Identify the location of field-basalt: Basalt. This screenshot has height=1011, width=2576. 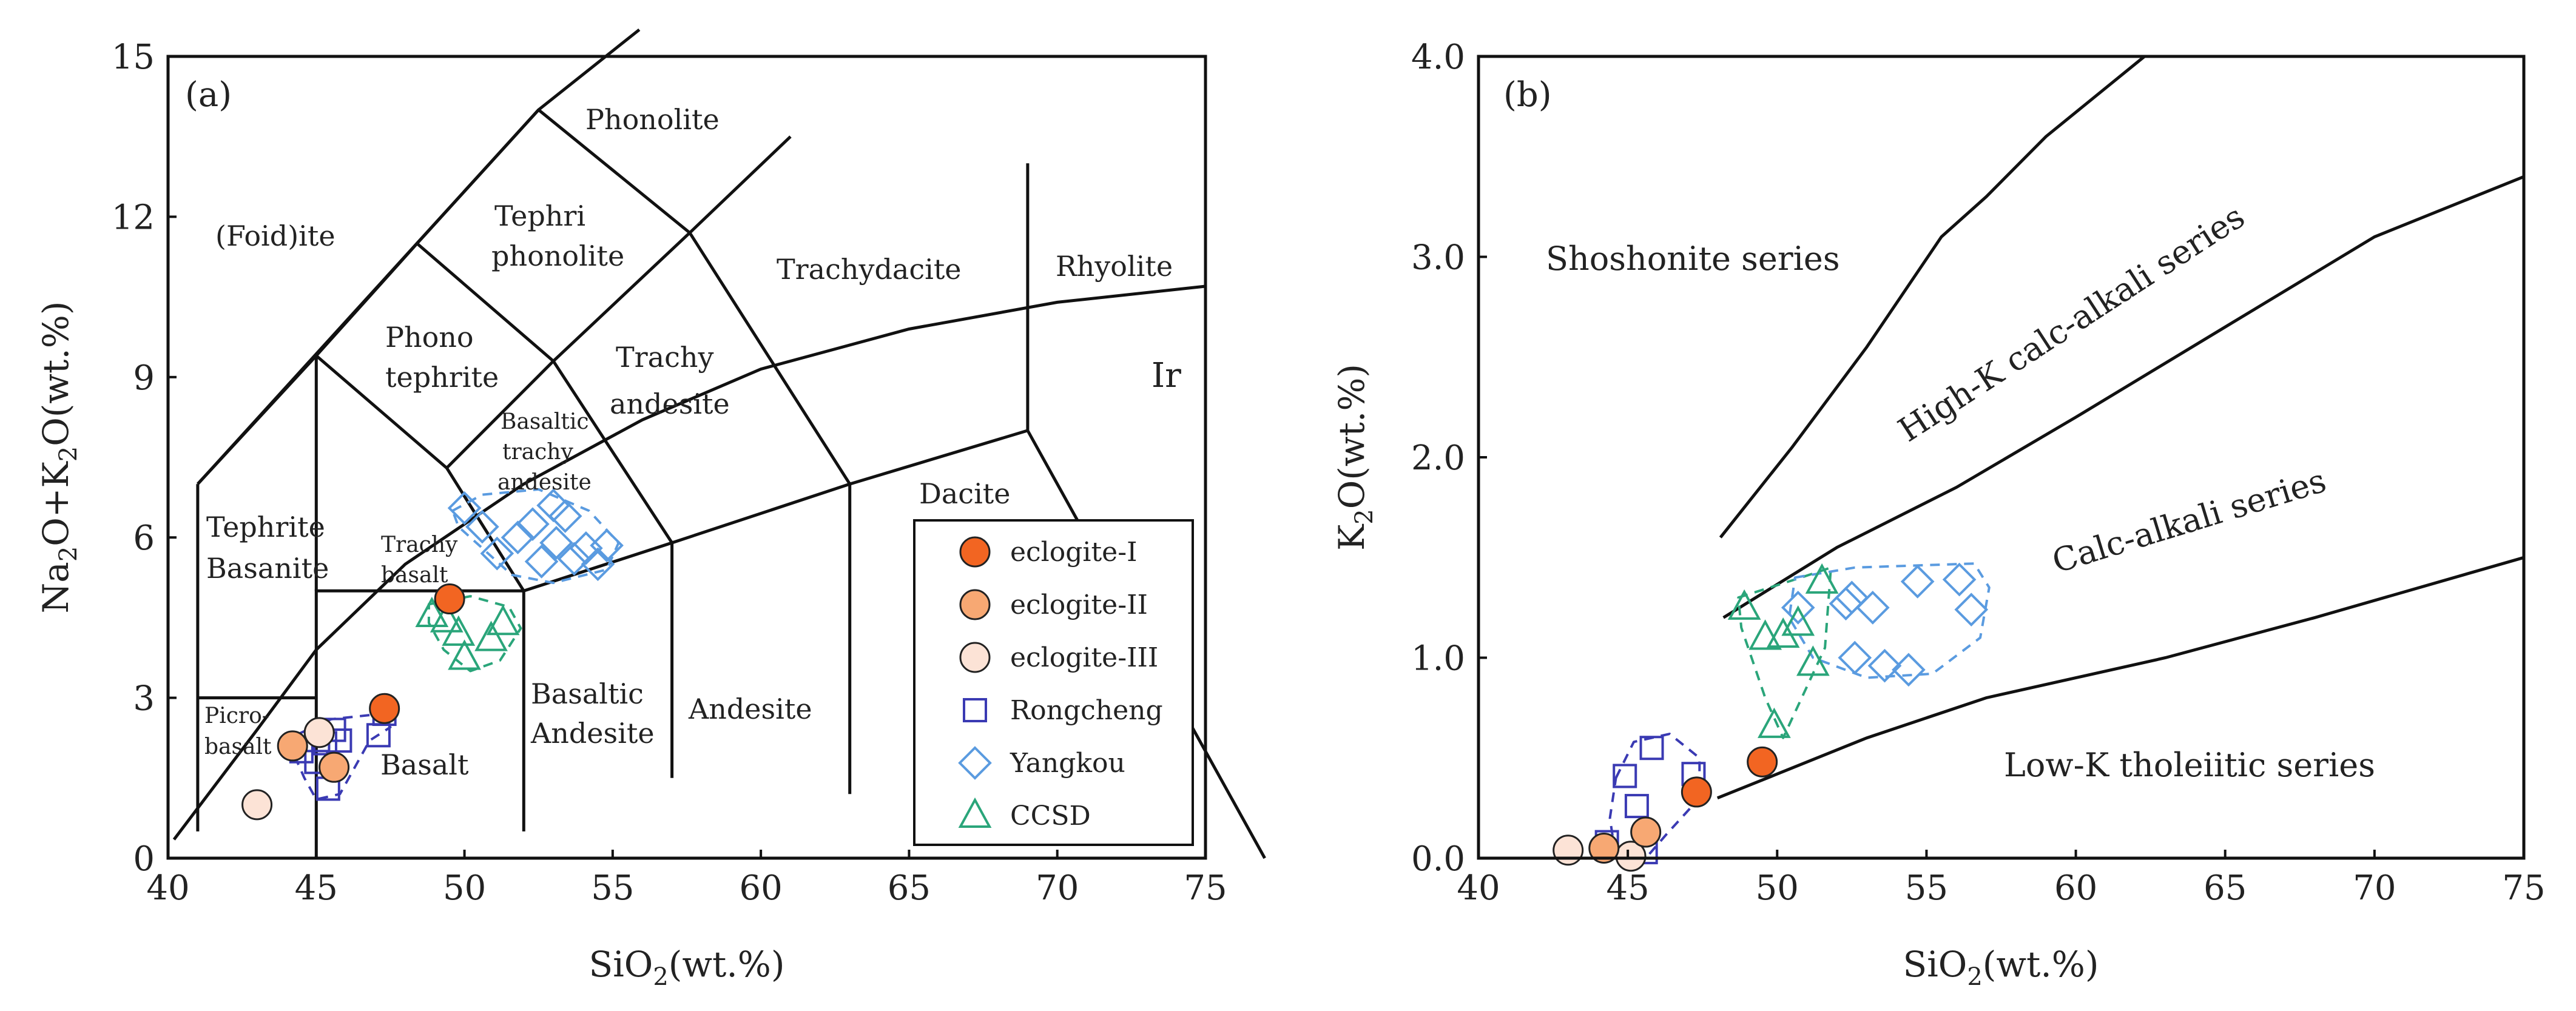
(425, 764).